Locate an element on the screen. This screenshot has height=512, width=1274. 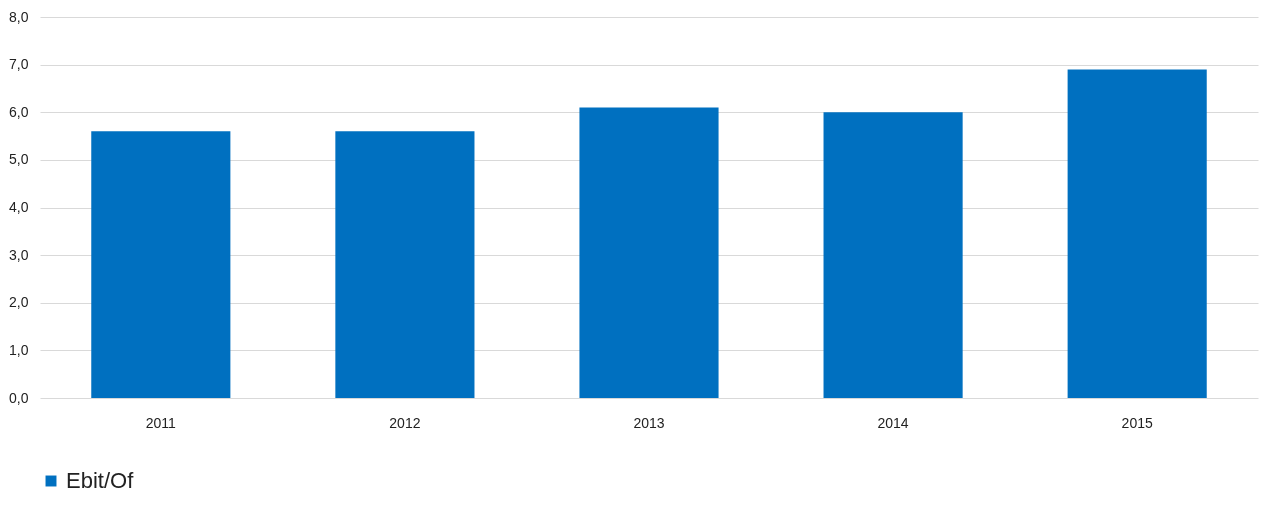
x-tick-label: 2015 is located at coordinates (1137, 422).